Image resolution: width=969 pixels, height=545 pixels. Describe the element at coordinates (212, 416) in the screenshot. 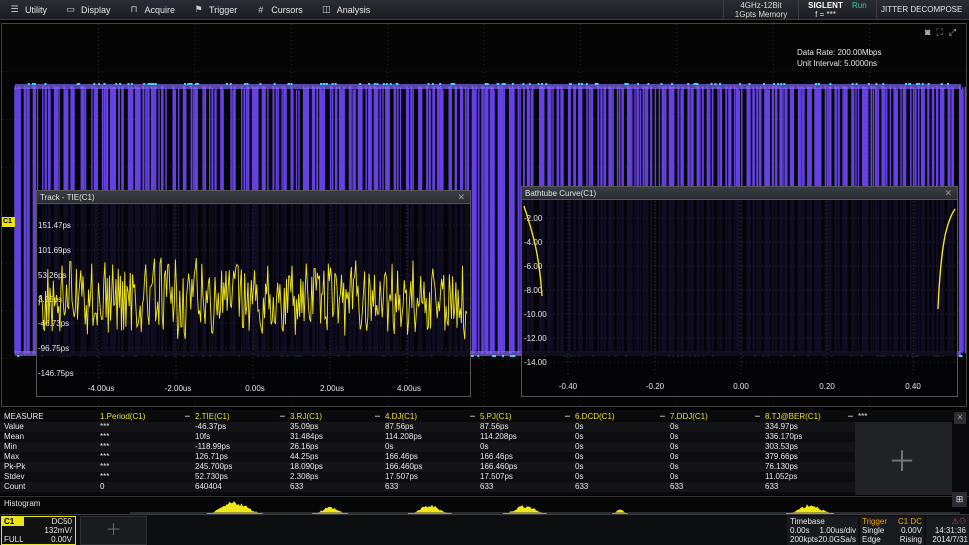

I see `measure-col-2: 2.TIE(C1)` at that location.